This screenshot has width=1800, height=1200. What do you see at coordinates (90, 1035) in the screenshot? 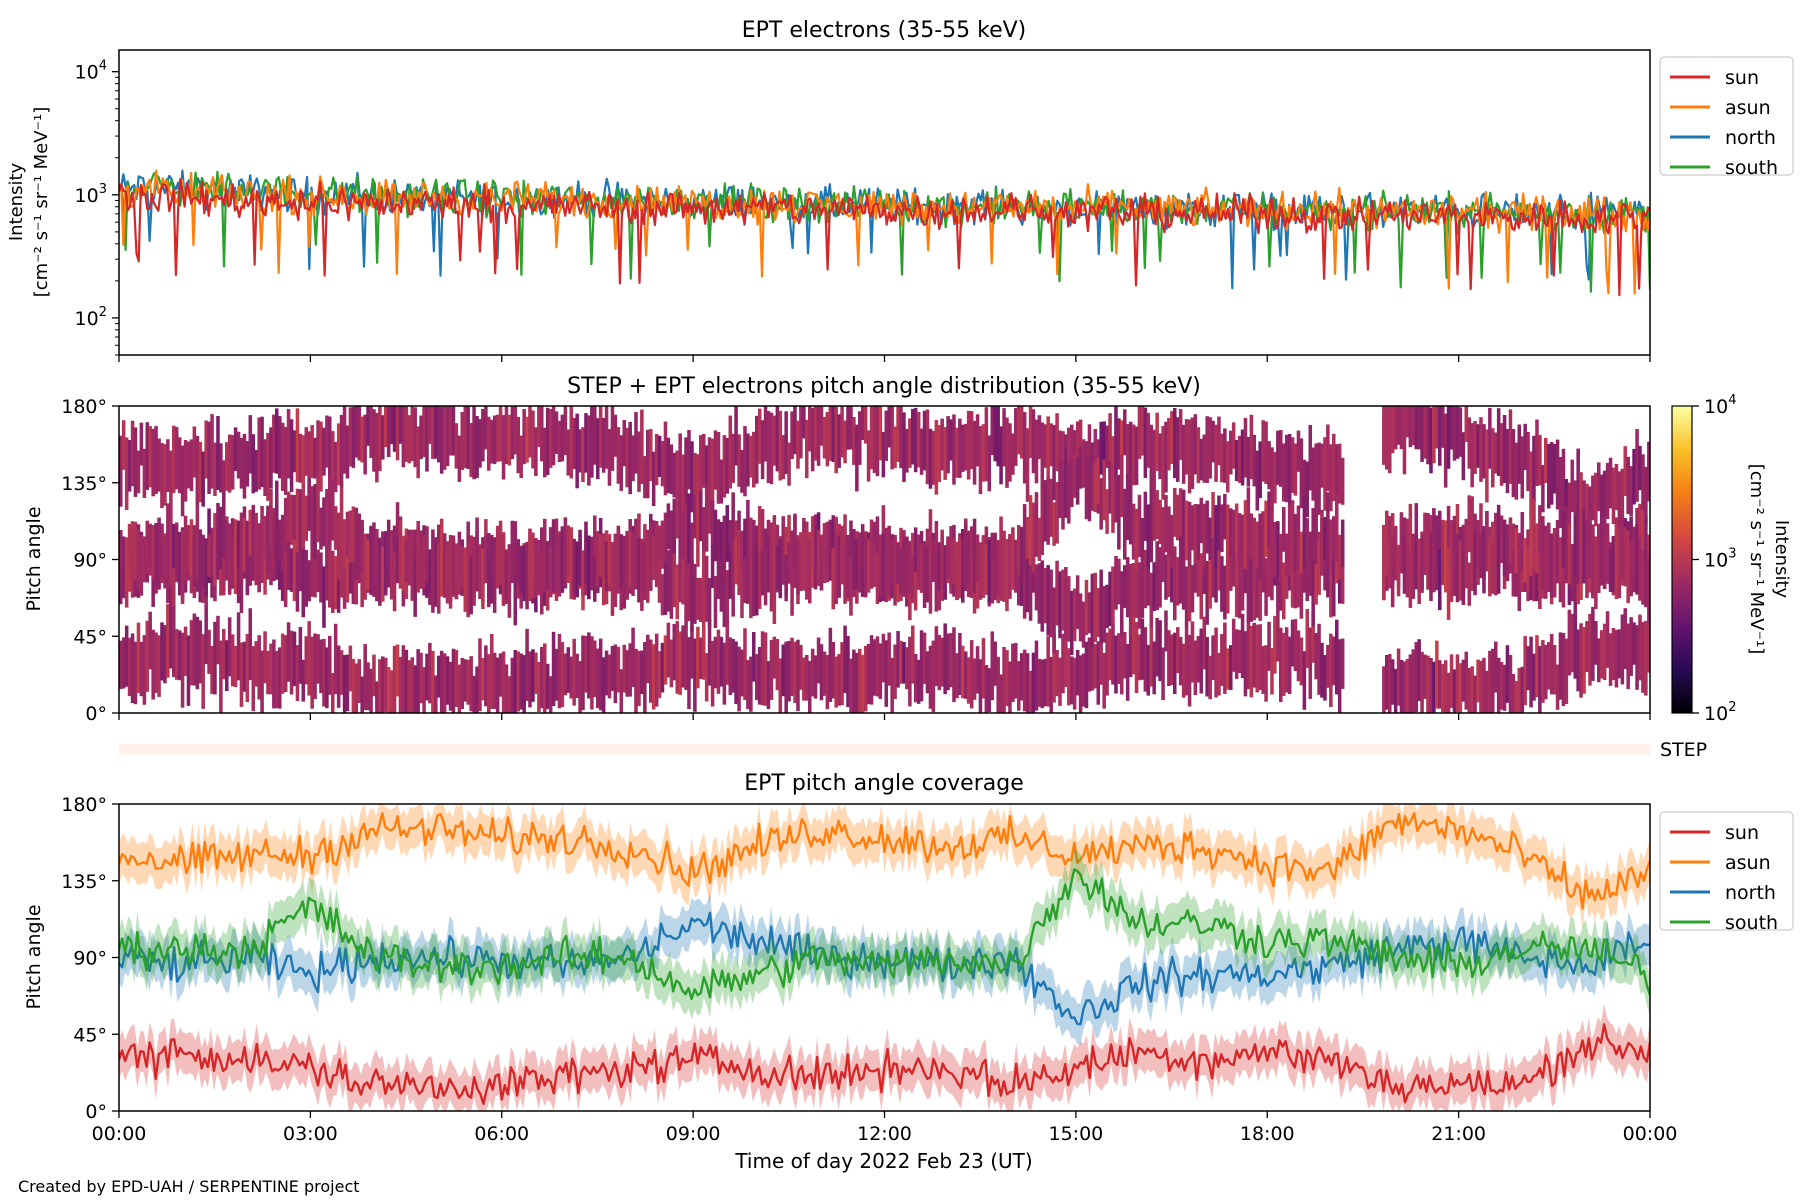
I see `y-tick-label: 45°` at bounding box center [90, 1035].